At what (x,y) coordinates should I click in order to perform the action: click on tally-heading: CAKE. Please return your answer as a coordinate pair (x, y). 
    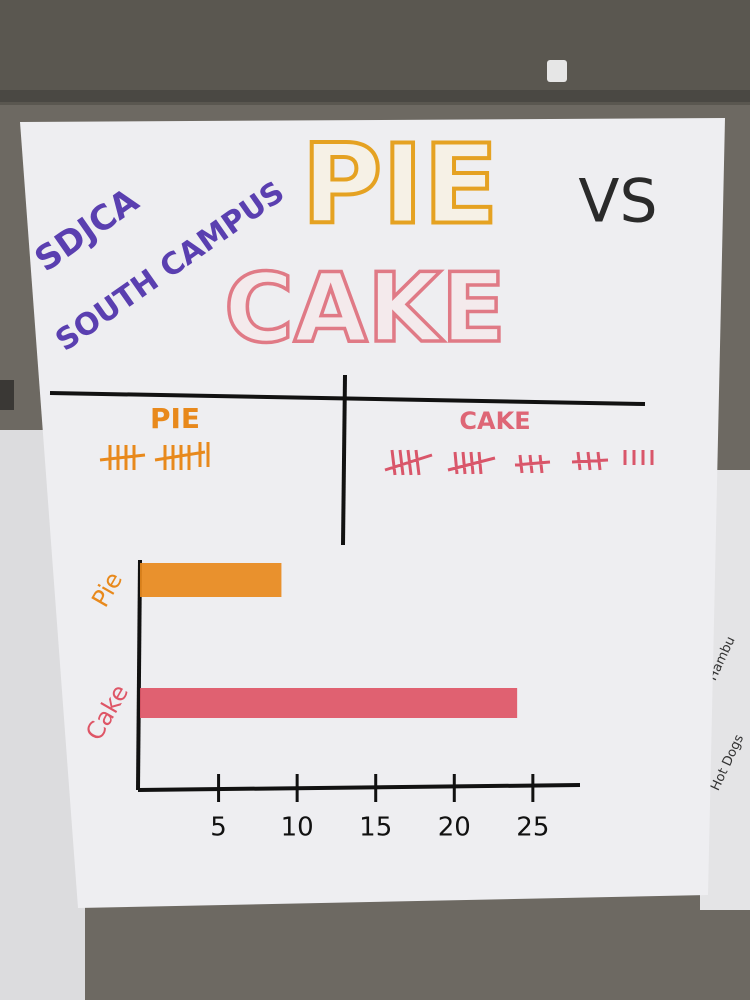
    Looking at the image, I should click on (494, 421).